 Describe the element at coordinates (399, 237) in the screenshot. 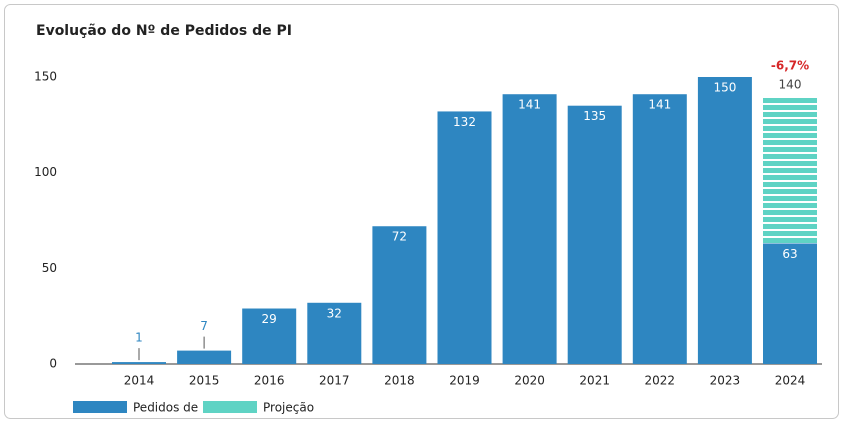

I see `value-label: 72` at that location.